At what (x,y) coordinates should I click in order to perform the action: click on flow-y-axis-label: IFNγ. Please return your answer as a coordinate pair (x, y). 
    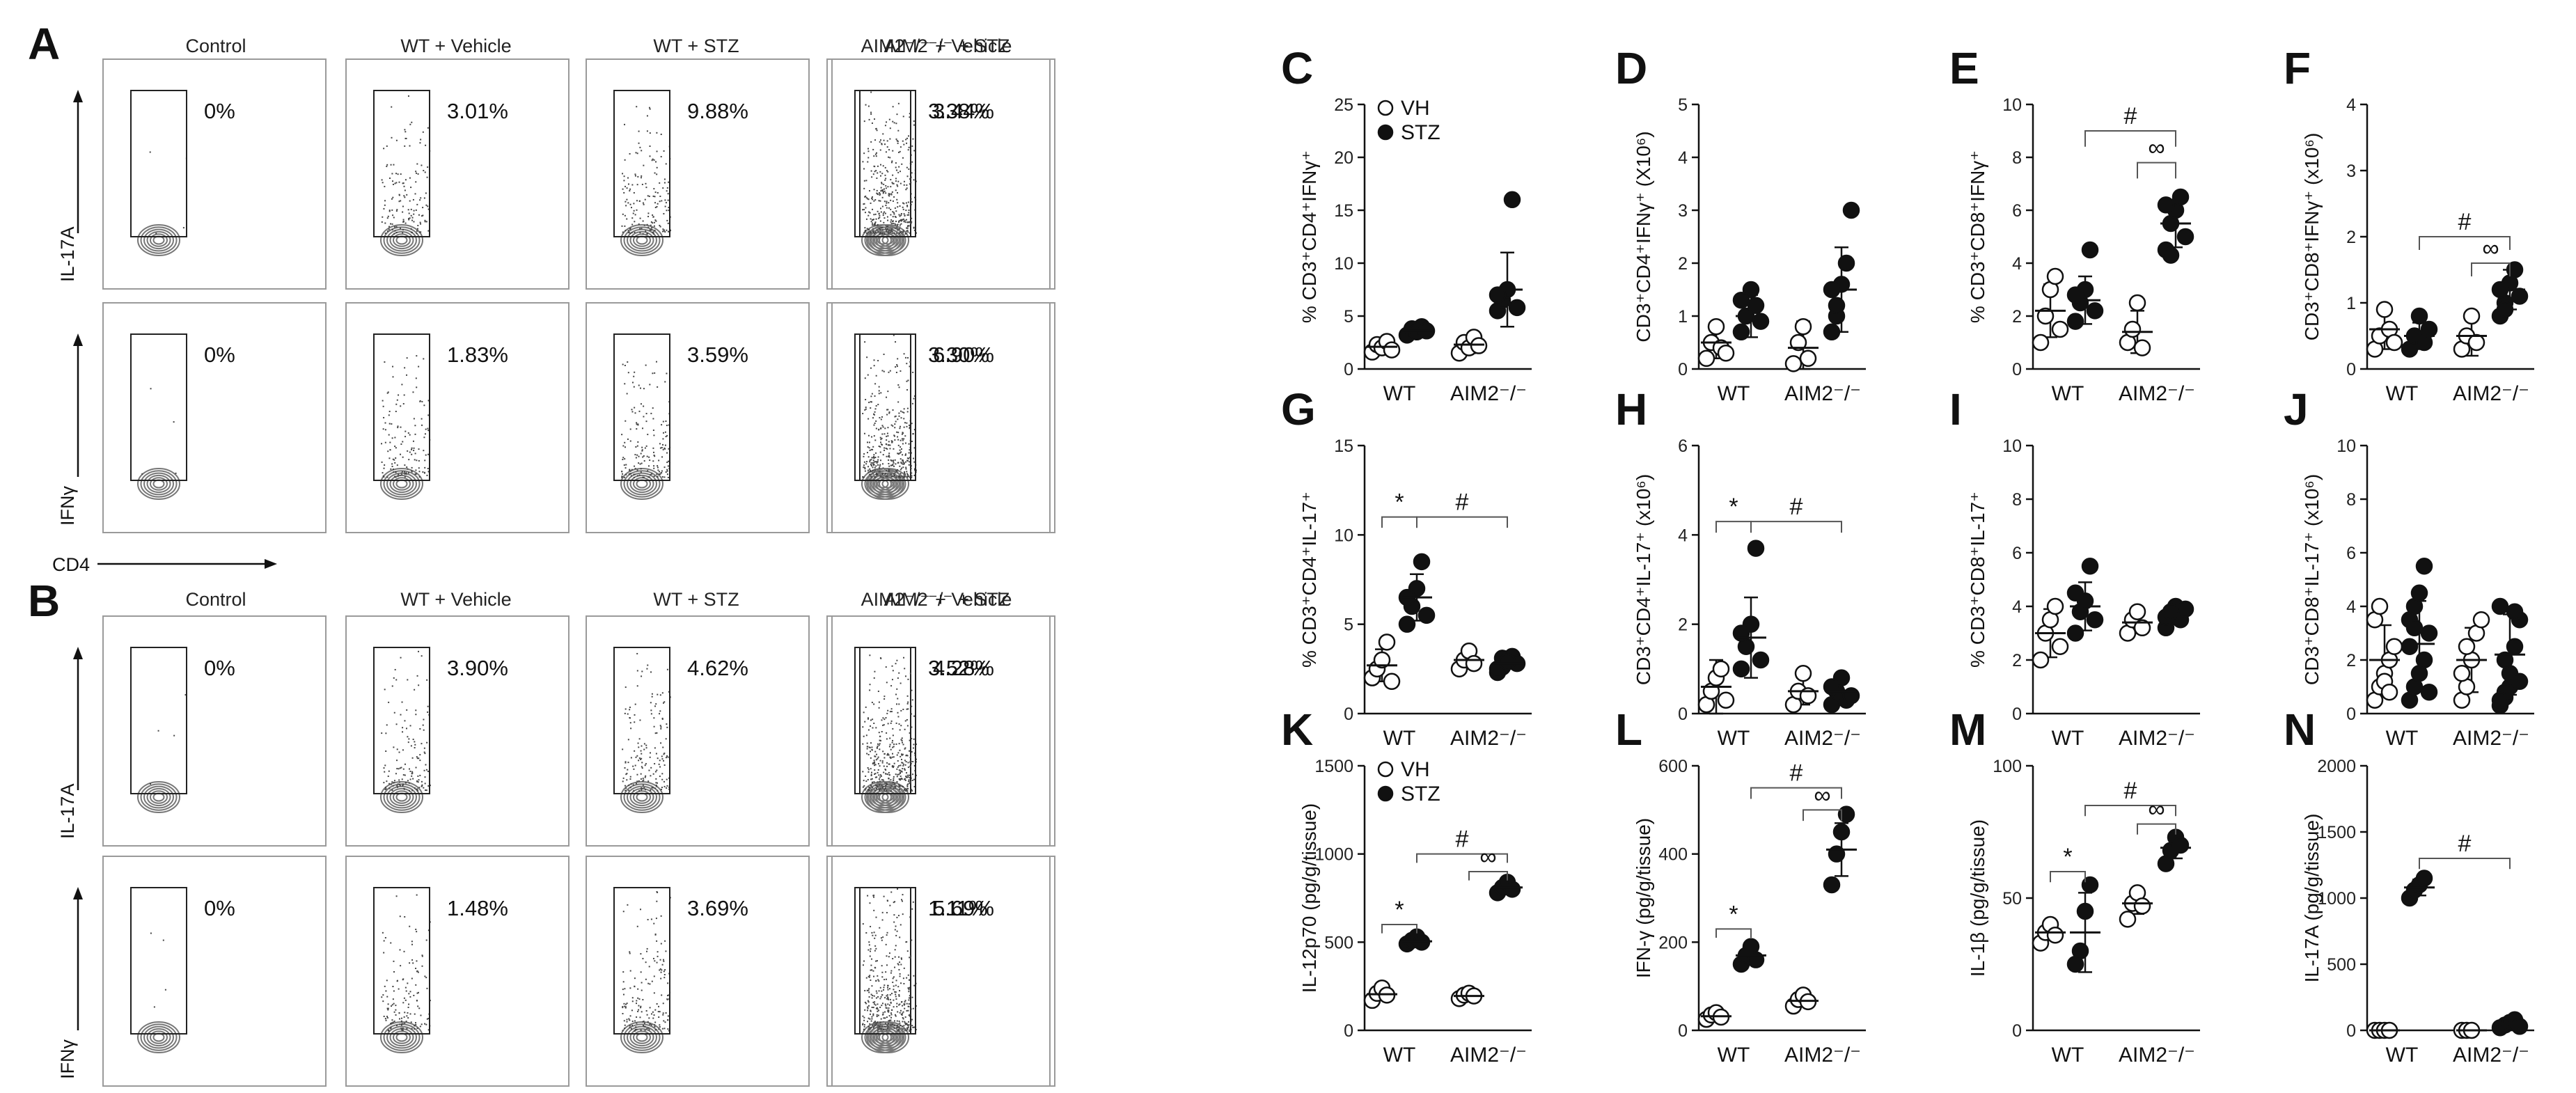
    Looking at the image, I should click on (67, 1059).